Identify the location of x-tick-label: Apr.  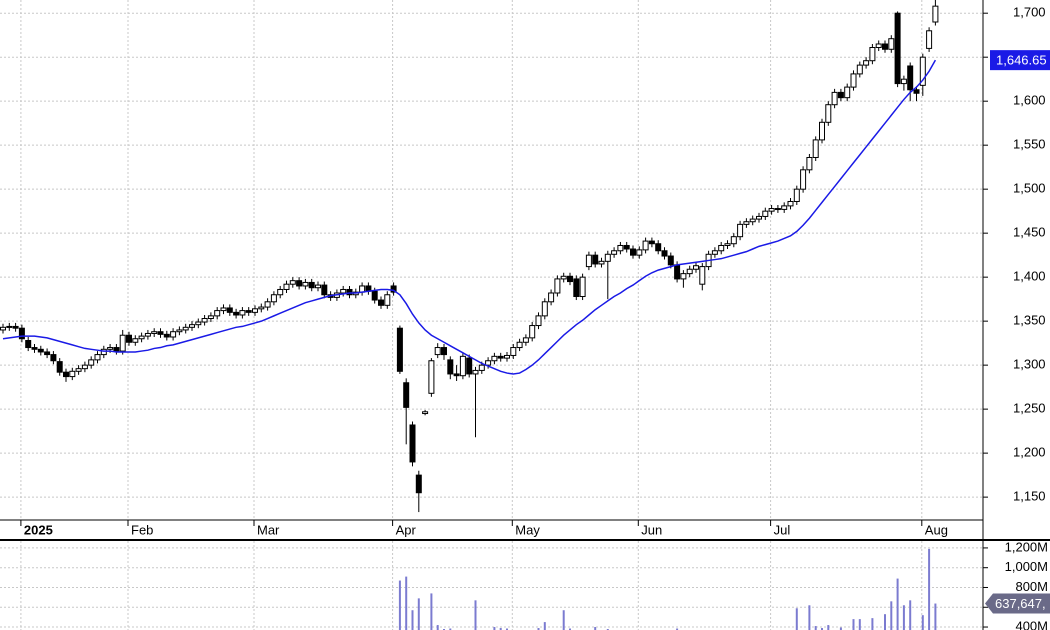
(406, 529).